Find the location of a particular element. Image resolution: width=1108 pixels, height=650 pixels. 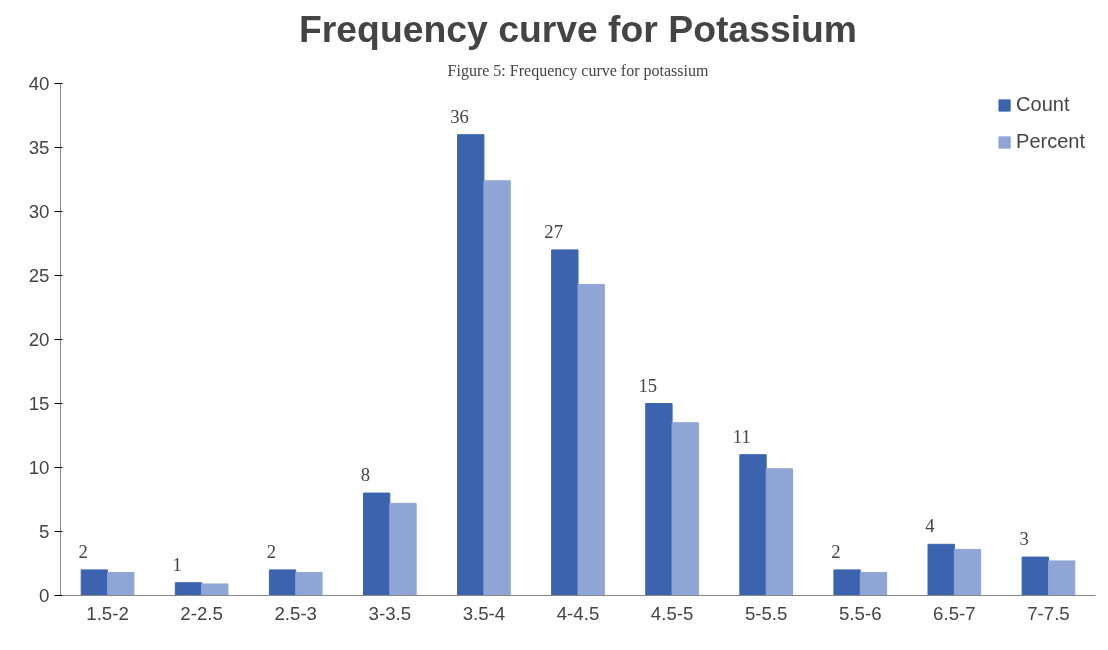

data-label: 4 is located at coordinates (930, 526).